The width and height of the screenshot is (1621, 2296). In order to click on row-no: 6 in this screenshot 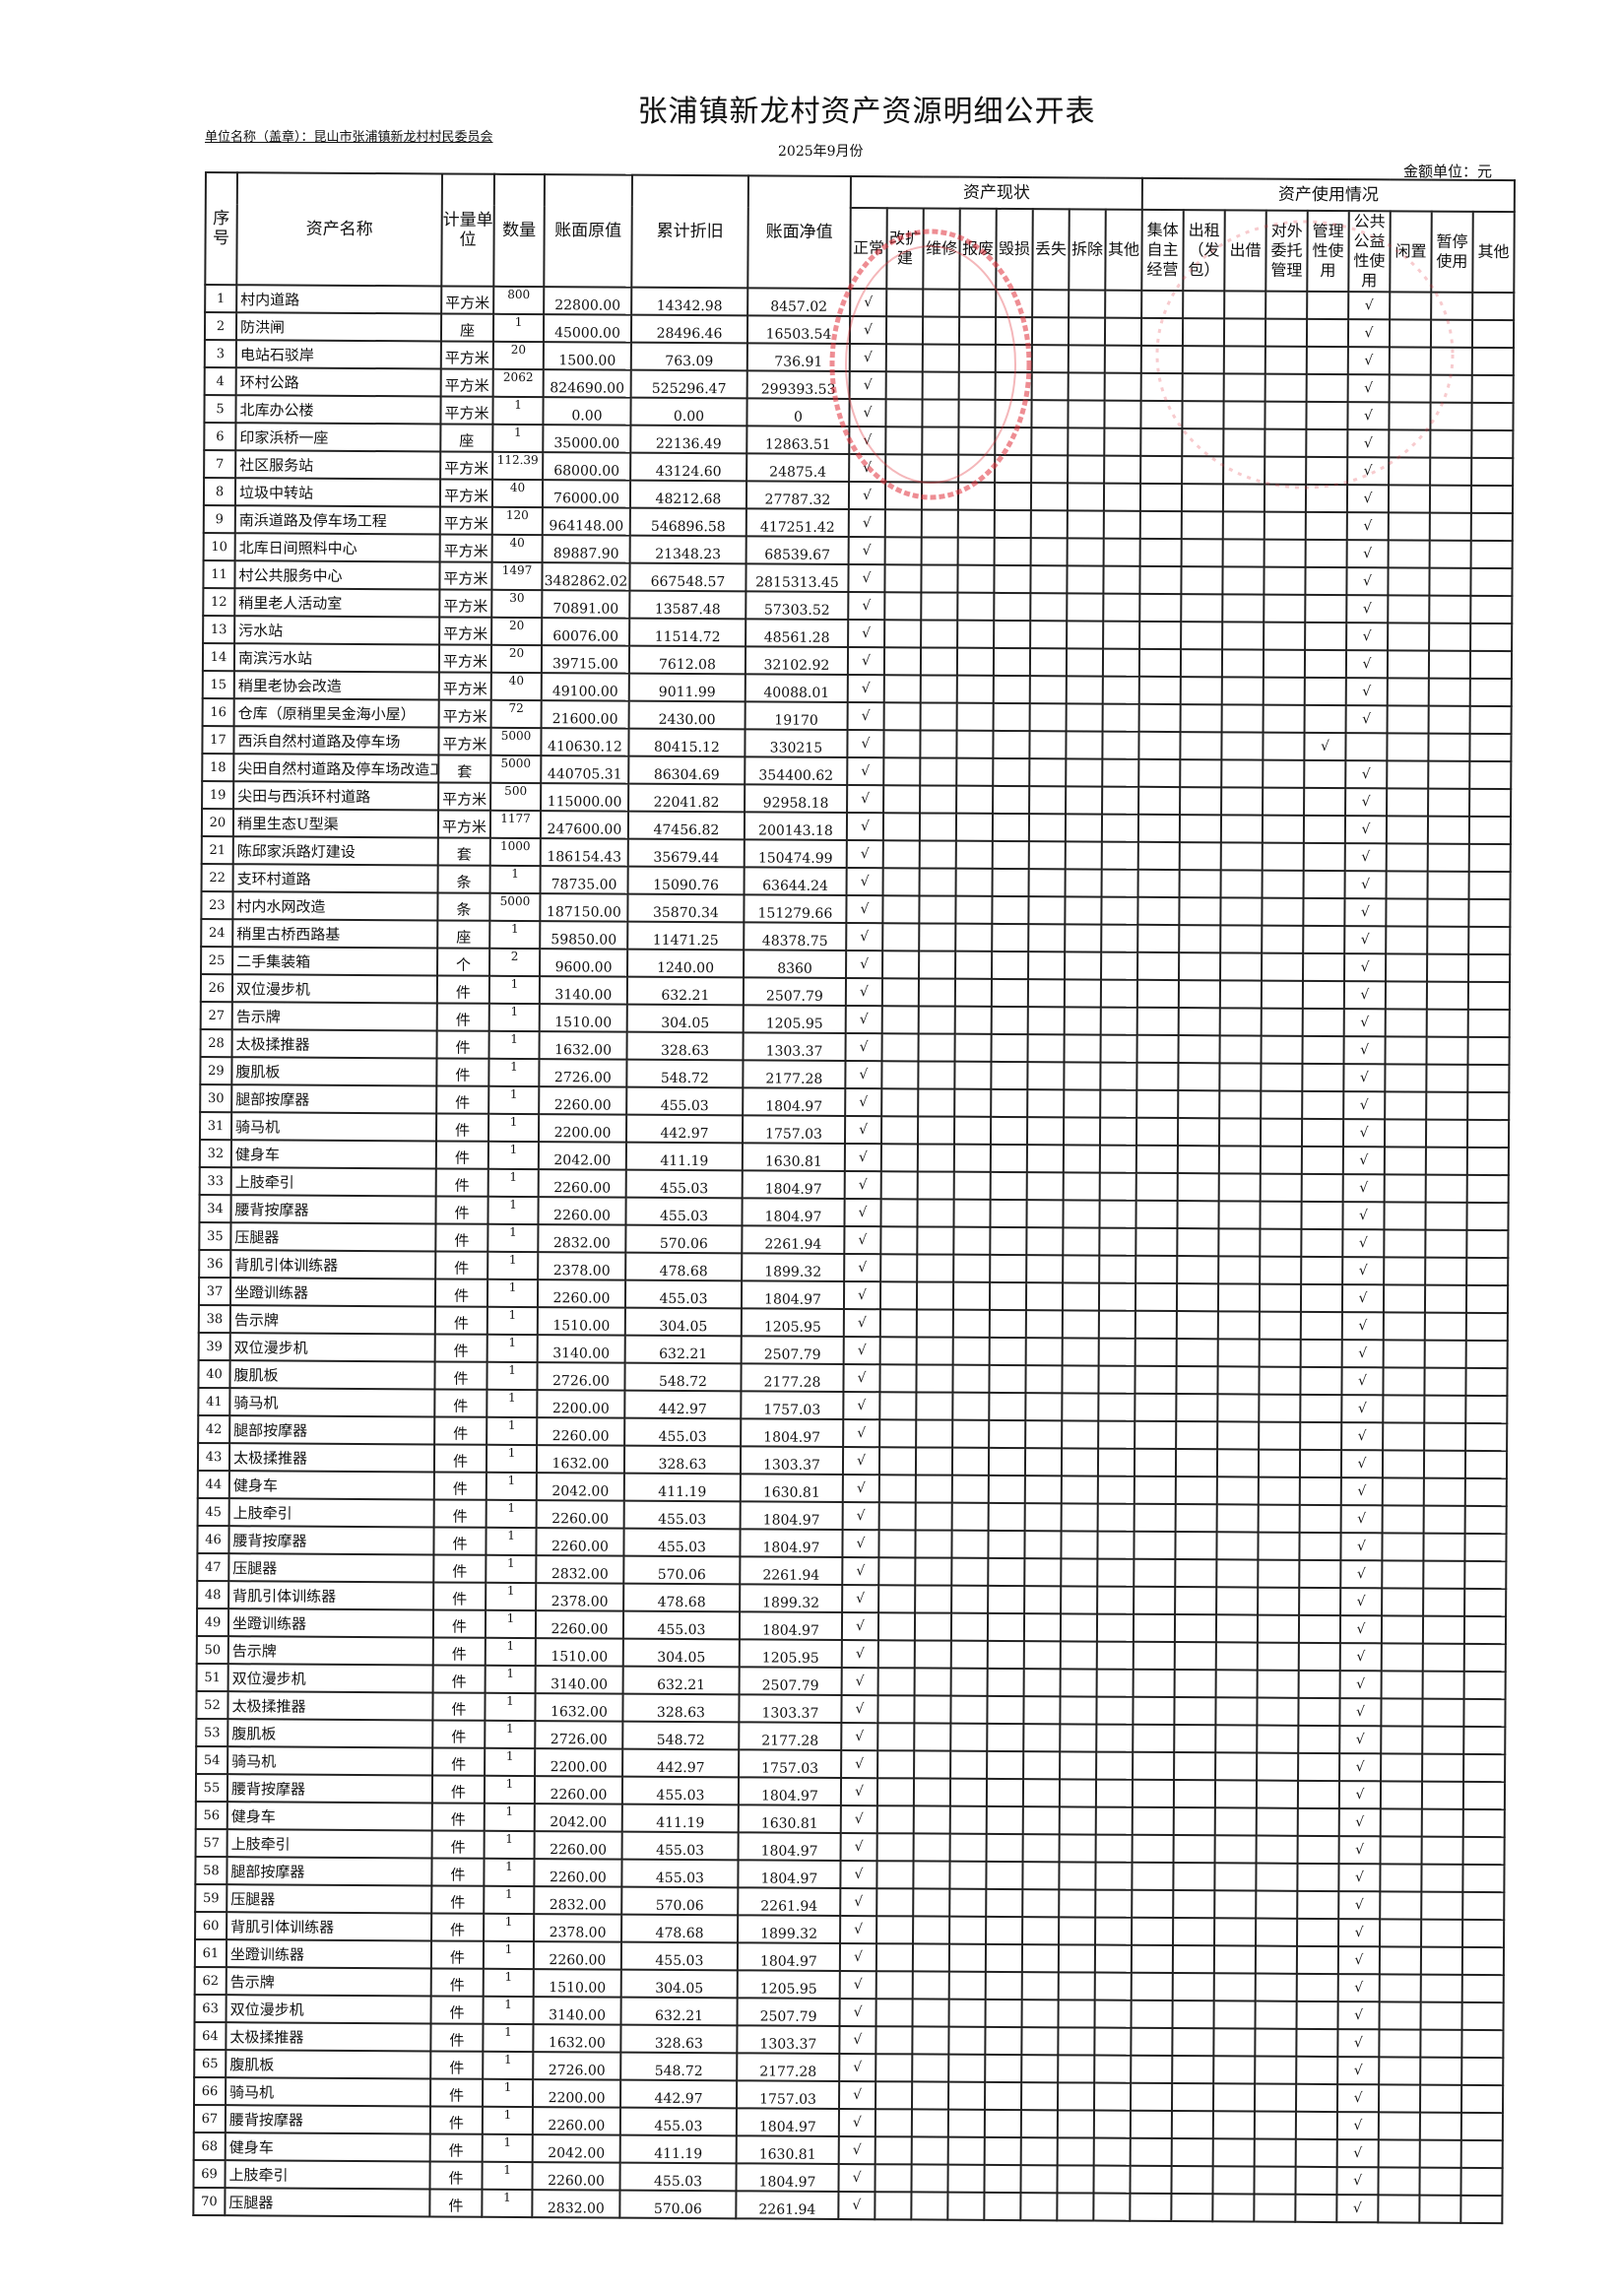, I will do `click(220, 437)`.